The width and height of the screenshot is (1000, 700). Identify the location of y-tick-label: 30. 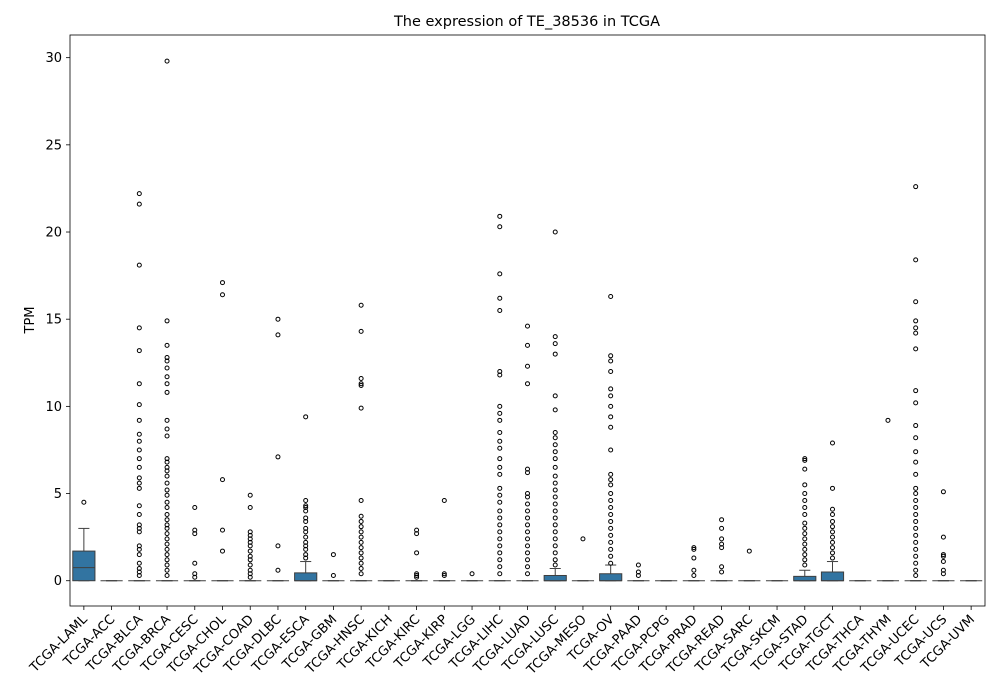
(53, 58).